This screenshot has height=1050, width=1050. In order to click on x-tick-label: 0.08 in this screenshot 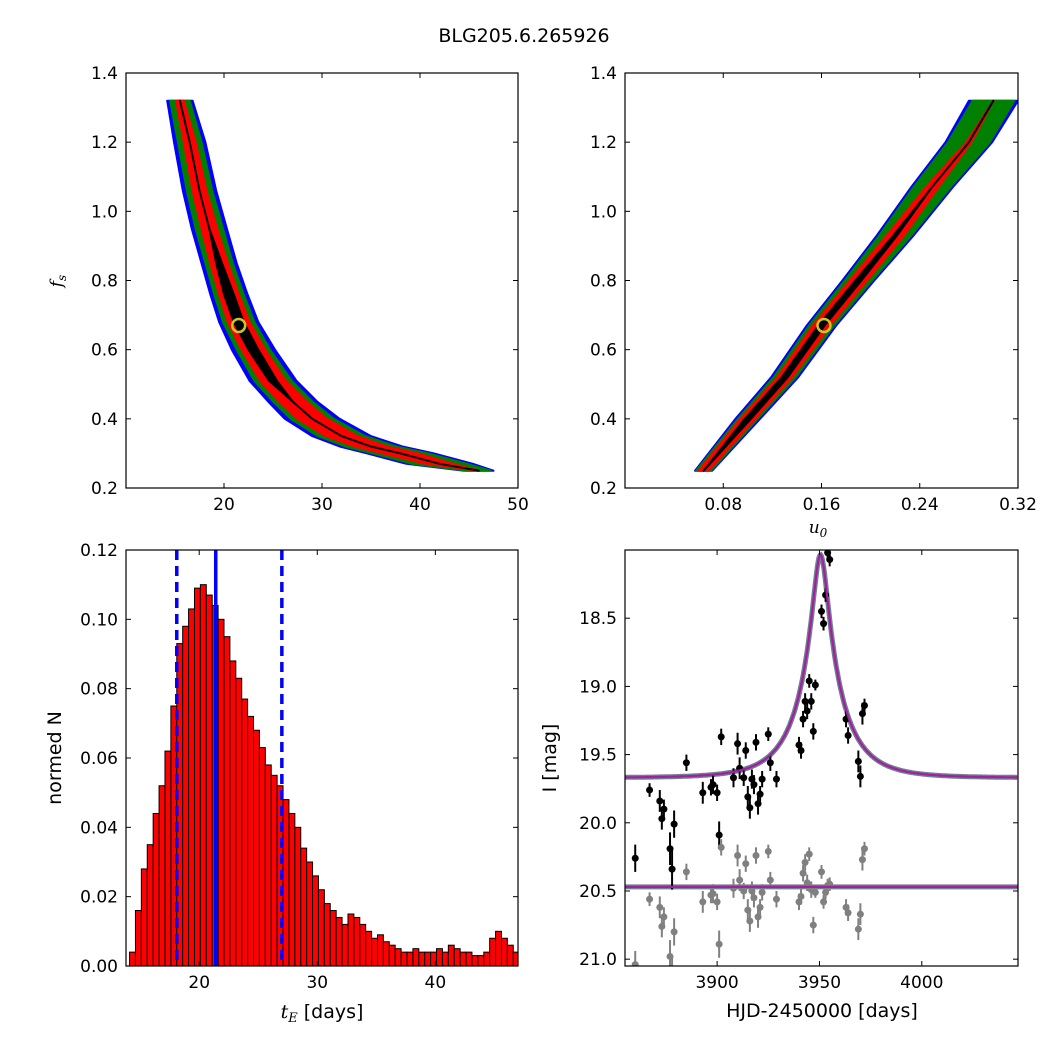, I will do `click(723, 505)`.